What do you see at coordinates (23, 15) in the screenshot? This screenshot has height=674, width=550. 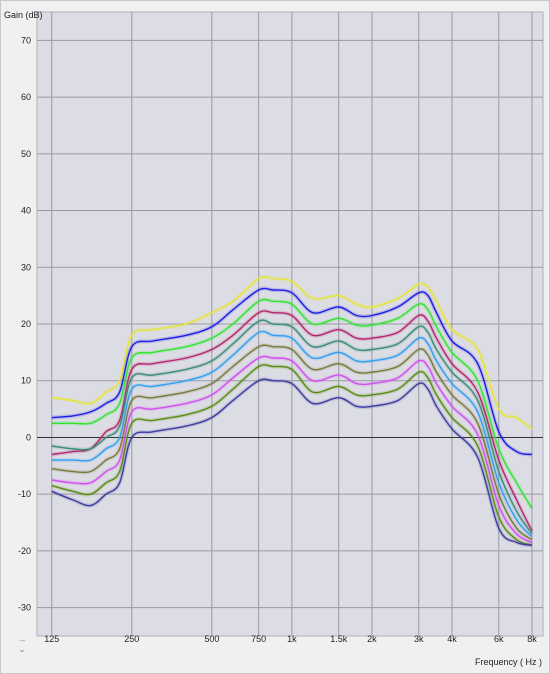 I see `y-axis-title: Gain (dB)` at bounding box center [23, 15].